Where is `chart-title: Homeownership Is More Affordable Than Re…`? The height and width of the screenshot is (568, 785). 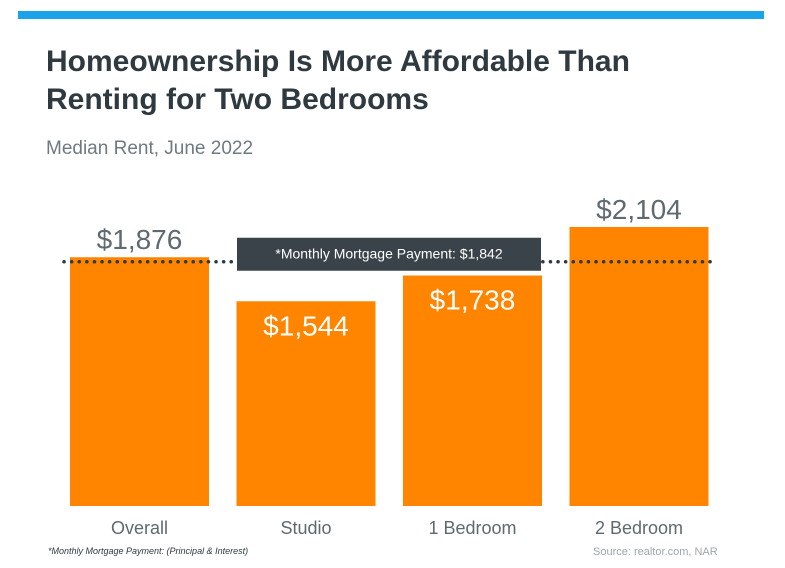 chart-title: Homeownership Is More Affordable Than Re… is located at coordinates (396, 81).